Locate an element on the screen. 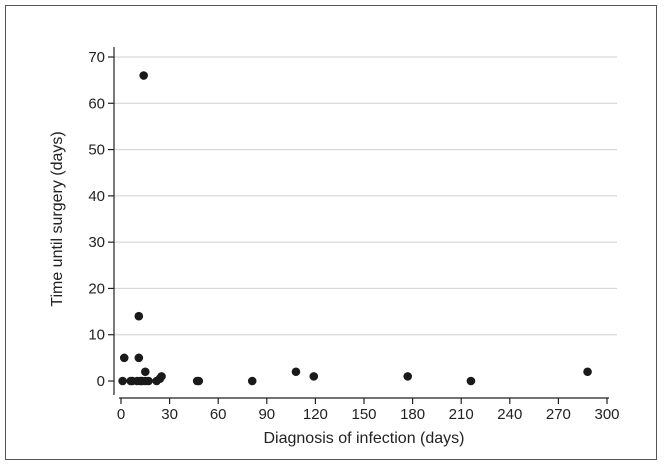 Image resolution: width=664 pixels, height=467 pixels. x-axis-title: Diagnosis of infection (days) is located at coordinates (364, 438).